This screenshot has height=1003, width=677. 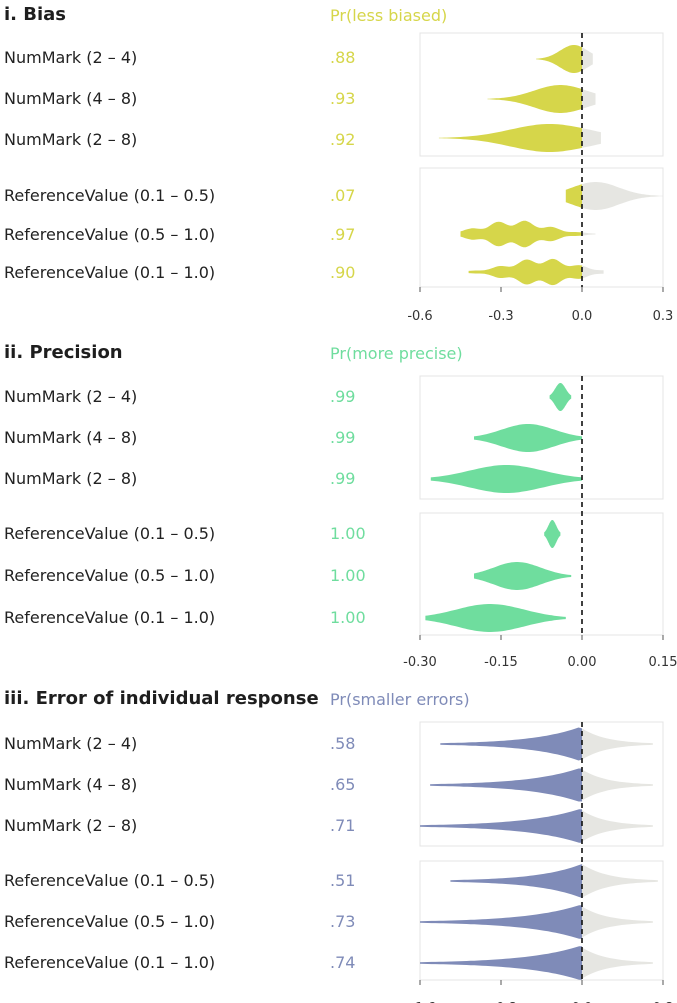 I want to click on section-title-error: iii. Error of individual response, so click(x=161, y=698).